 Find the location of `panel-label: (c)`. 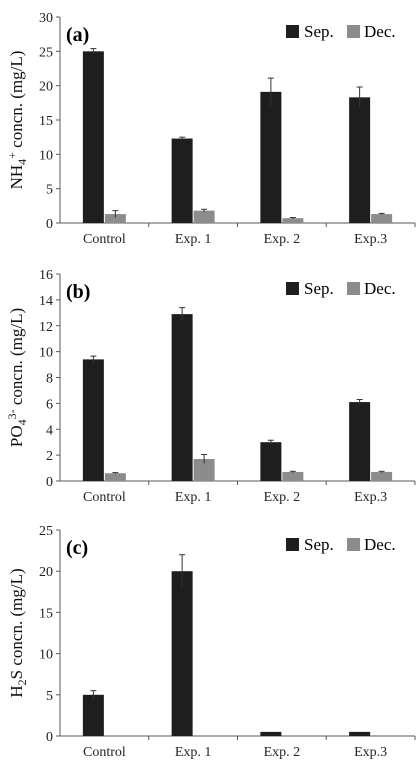

panel-label: (c) is located at coordinates (77, 548).